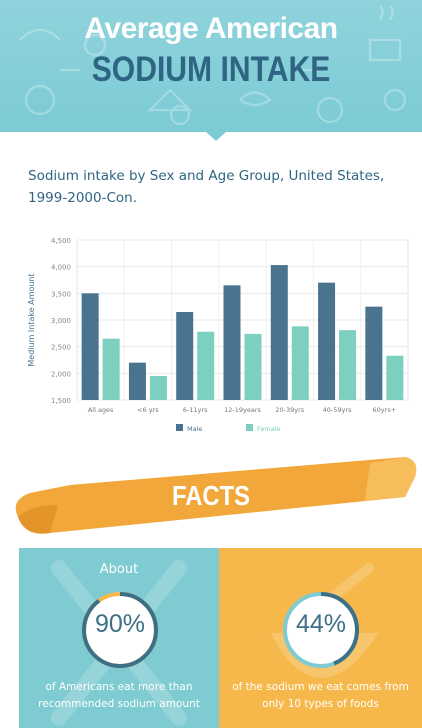 Image resolution: width=422 pixels, height=728 pixels. I want to click on facts-banner-ribbon, so click(216, 495).